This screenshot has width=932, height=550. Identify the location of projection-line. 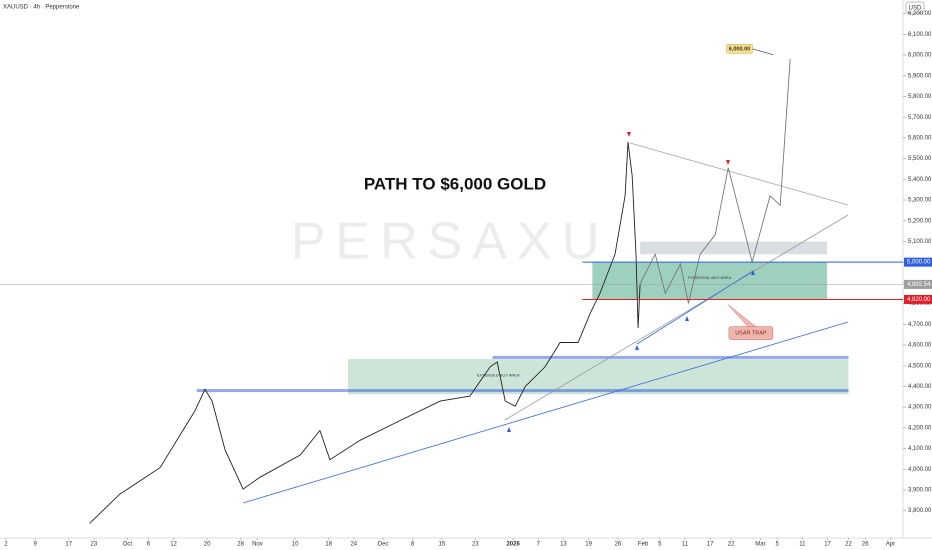
(715, 181).